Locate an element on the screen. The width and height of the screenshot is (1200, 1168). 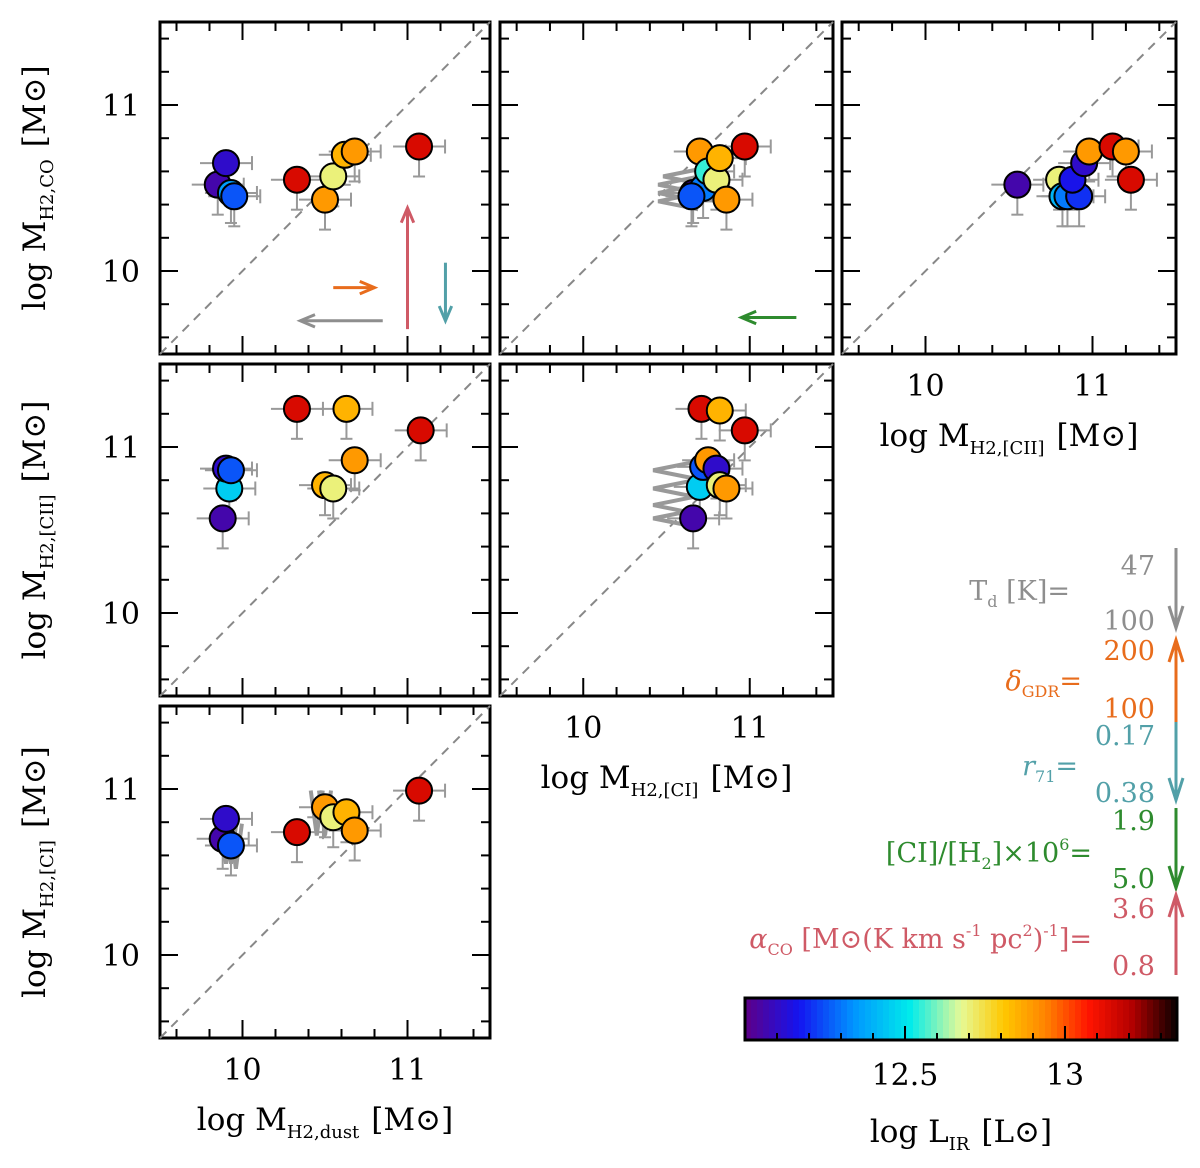
legend-aco-label-part: ]= is located at coordinates (1075, 939).